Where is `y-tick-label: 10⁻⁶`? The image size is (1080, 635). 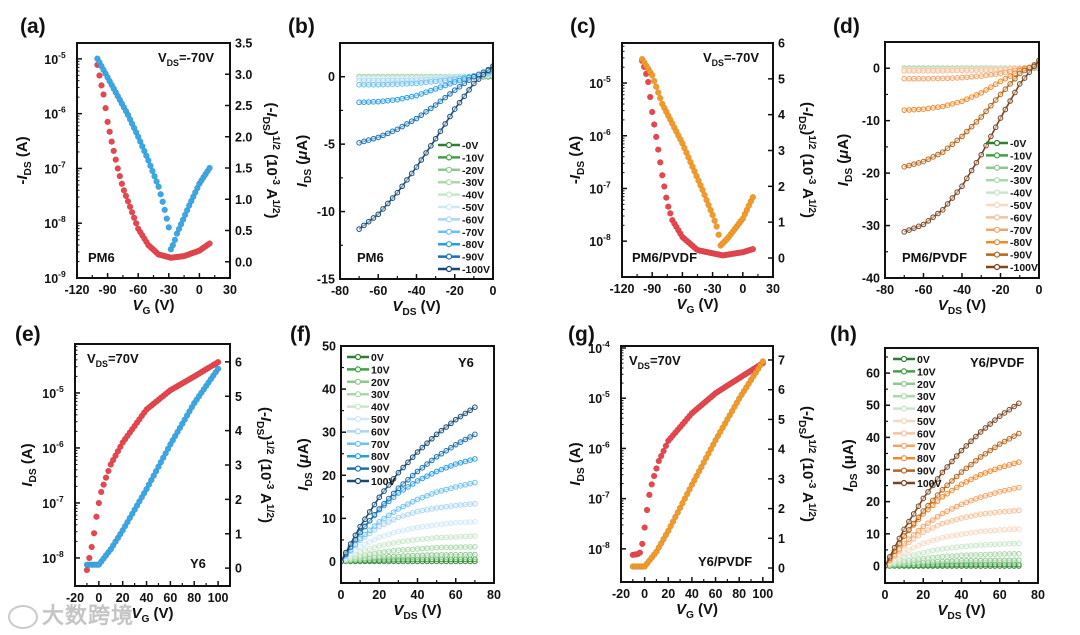 y-tick-label: 10⁻⁶ is located at coordinates (599, 447).